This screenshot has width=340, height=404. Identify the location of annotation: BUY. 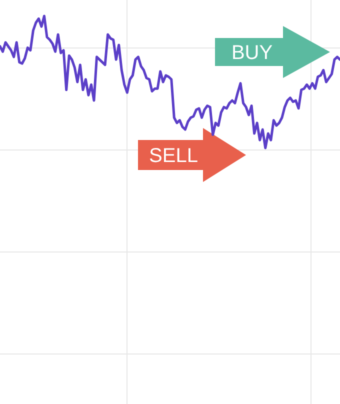
(252, 53).